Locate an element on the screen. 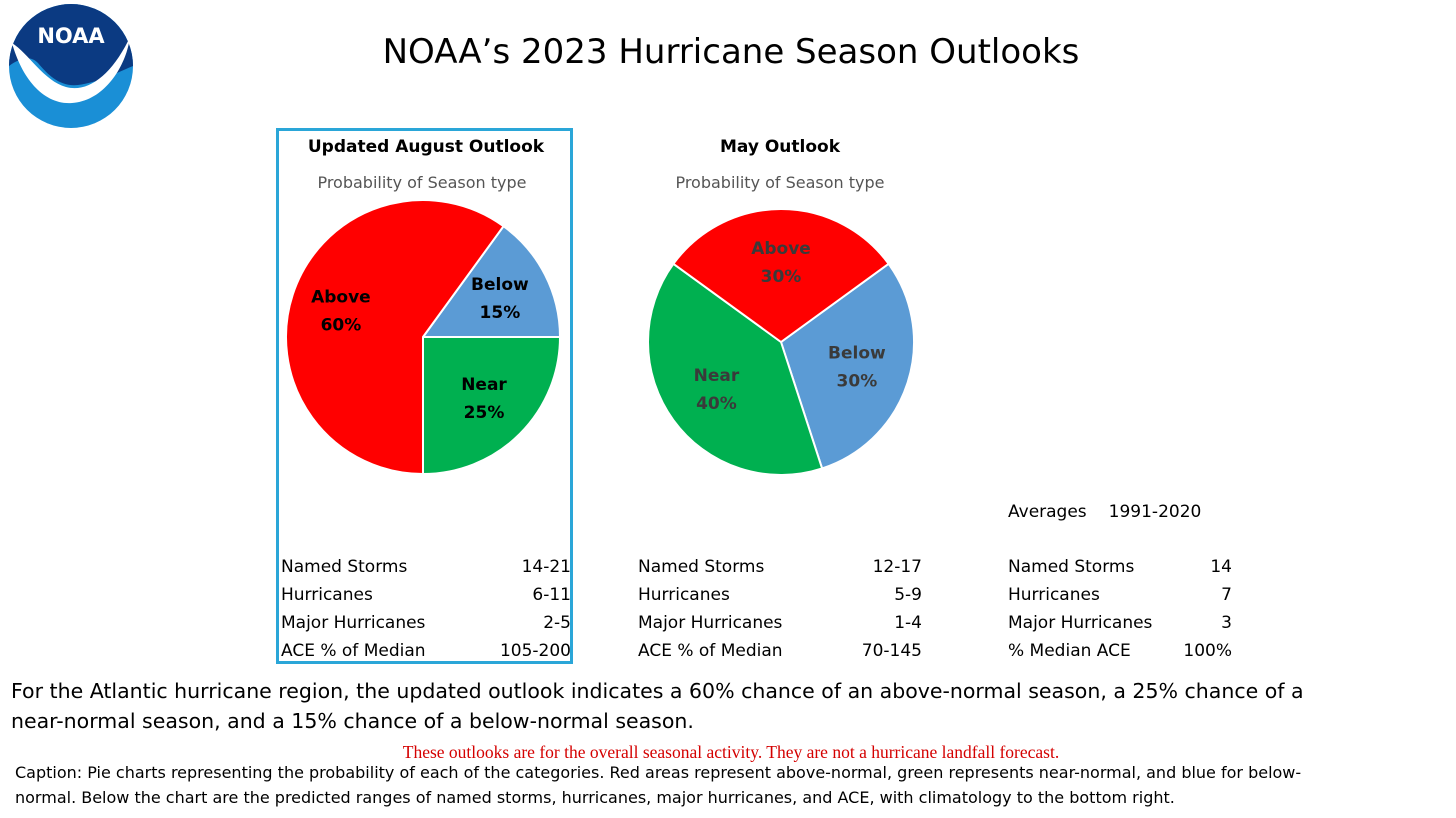 The image size is (1456, 818). may-pie-chart: Below 30% Near 40% Above 30% is located at coordinates (781, 342).